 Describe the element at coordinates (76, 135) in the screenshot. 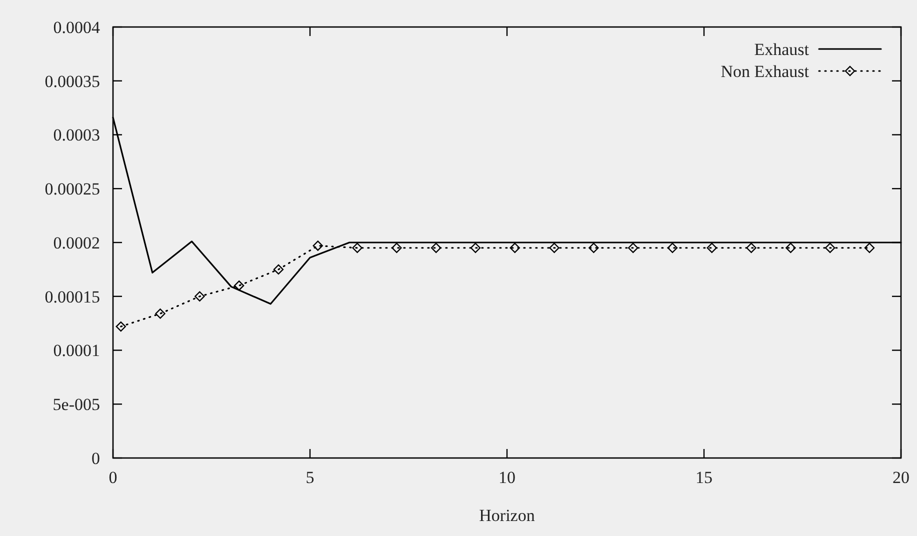

I see `y-tick-label: 0.0003` at that location.